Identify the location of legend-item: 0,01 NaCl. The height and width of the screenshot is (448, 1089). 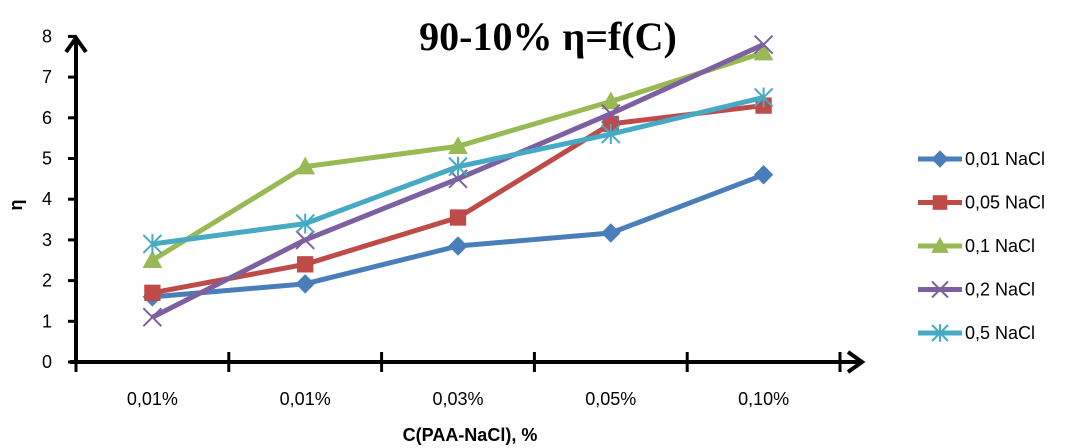
(981, 159).